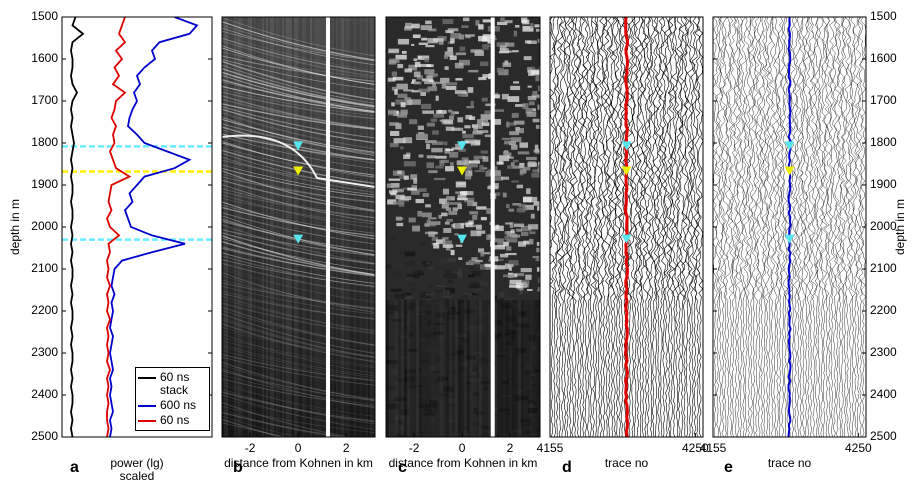  I want to click on x-tick-label: 4155, so click(713, 448).